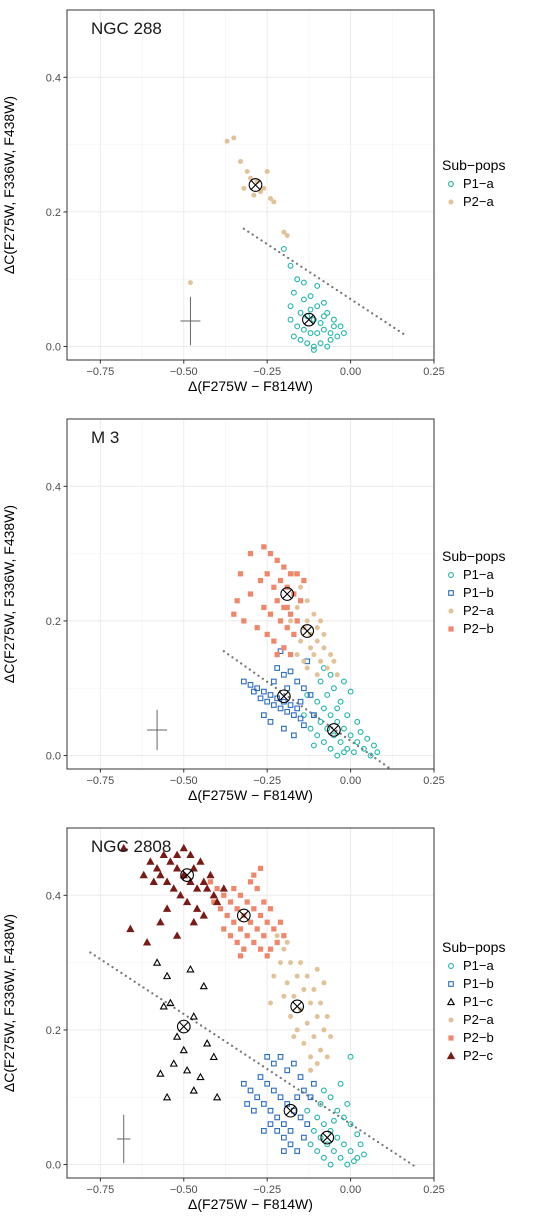 This screenshot has width=537, height=1232. What do you see at coordinates (131, 846) in the screenshot?
I see `panel-title: NGC 2808` at bounding box center [131, 846].